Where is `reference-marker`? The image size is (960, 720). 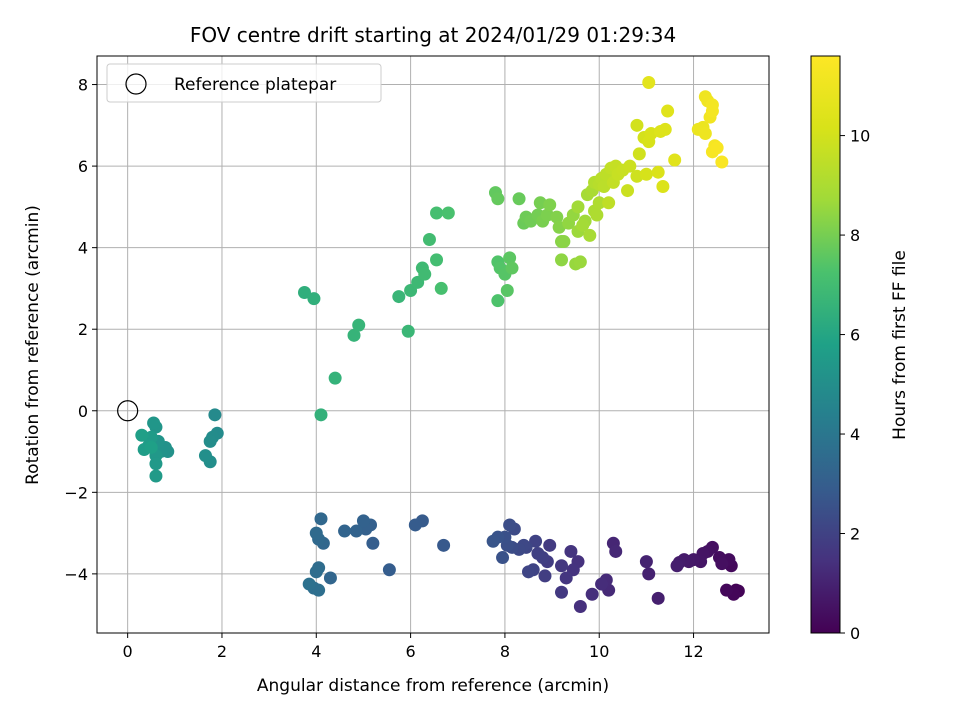
reference-marker is located at coordinates (128, 411).